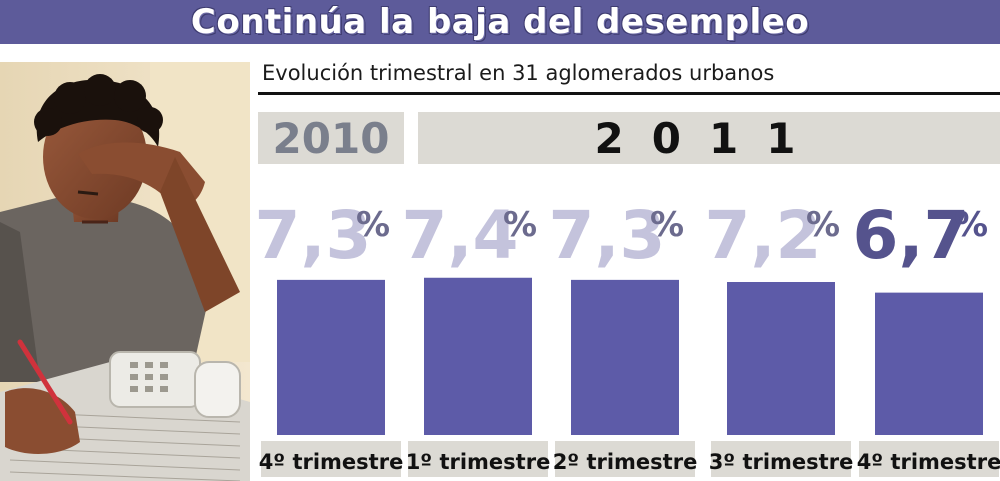 The width and height of the screenshot is (1000, 481). What do you see at coordinates (478, 462) in the screenshot?
I see `category-label-2: 1º trimestre` at bounding box center [478, 462].